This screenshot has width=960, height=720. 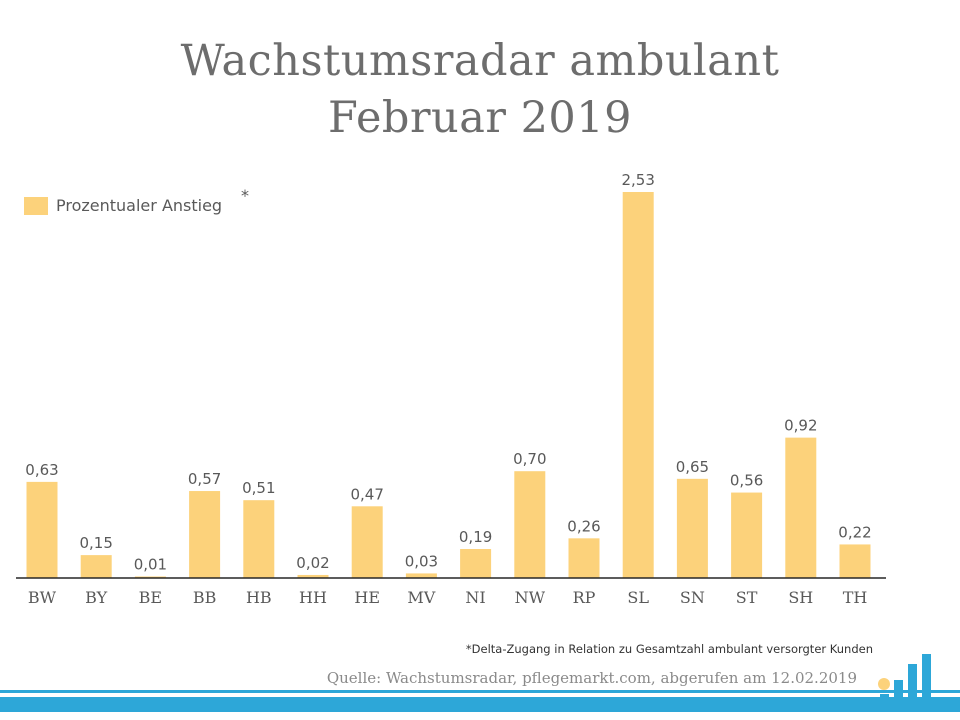 What do you see at coordinates (205, 534) in the screenshot?
I see `bar-BB` at bounding box center [205, 534].